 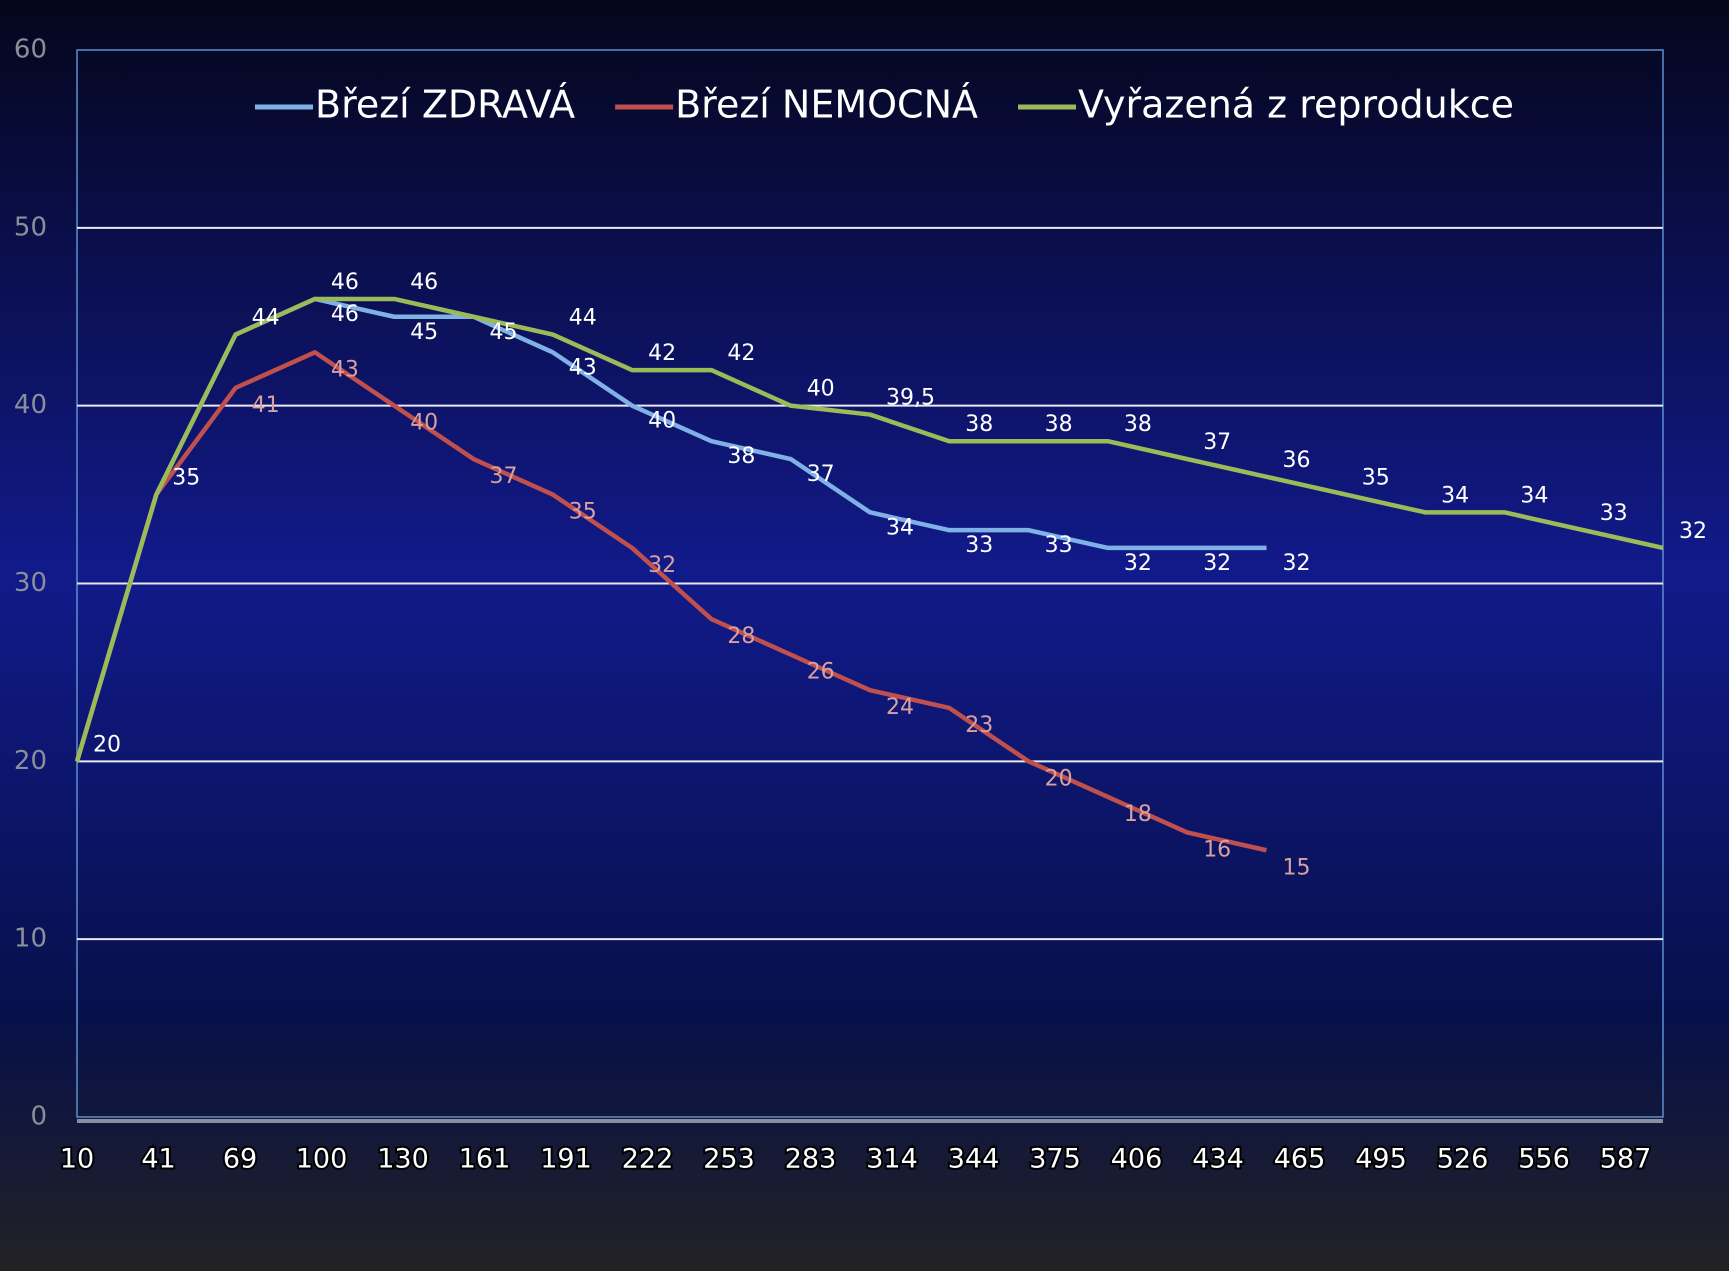 What do you see at coordinates (1626, 1159) in the screenshot?
I see `x-tick-label: 587` at bounding box center [1626, 1159].